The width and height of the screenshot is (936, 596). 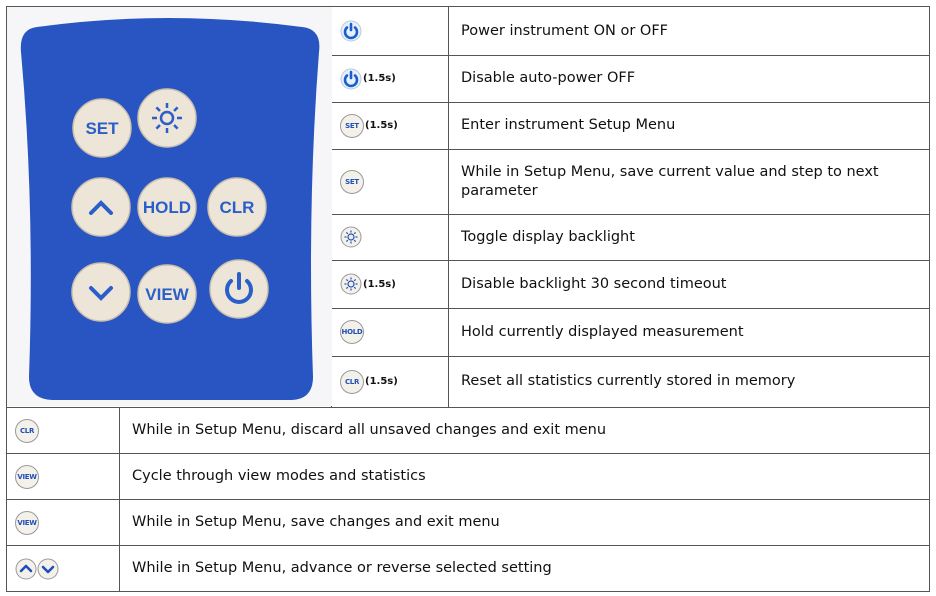 I want to click on key-label: CLR, so click(x=237, y=207).